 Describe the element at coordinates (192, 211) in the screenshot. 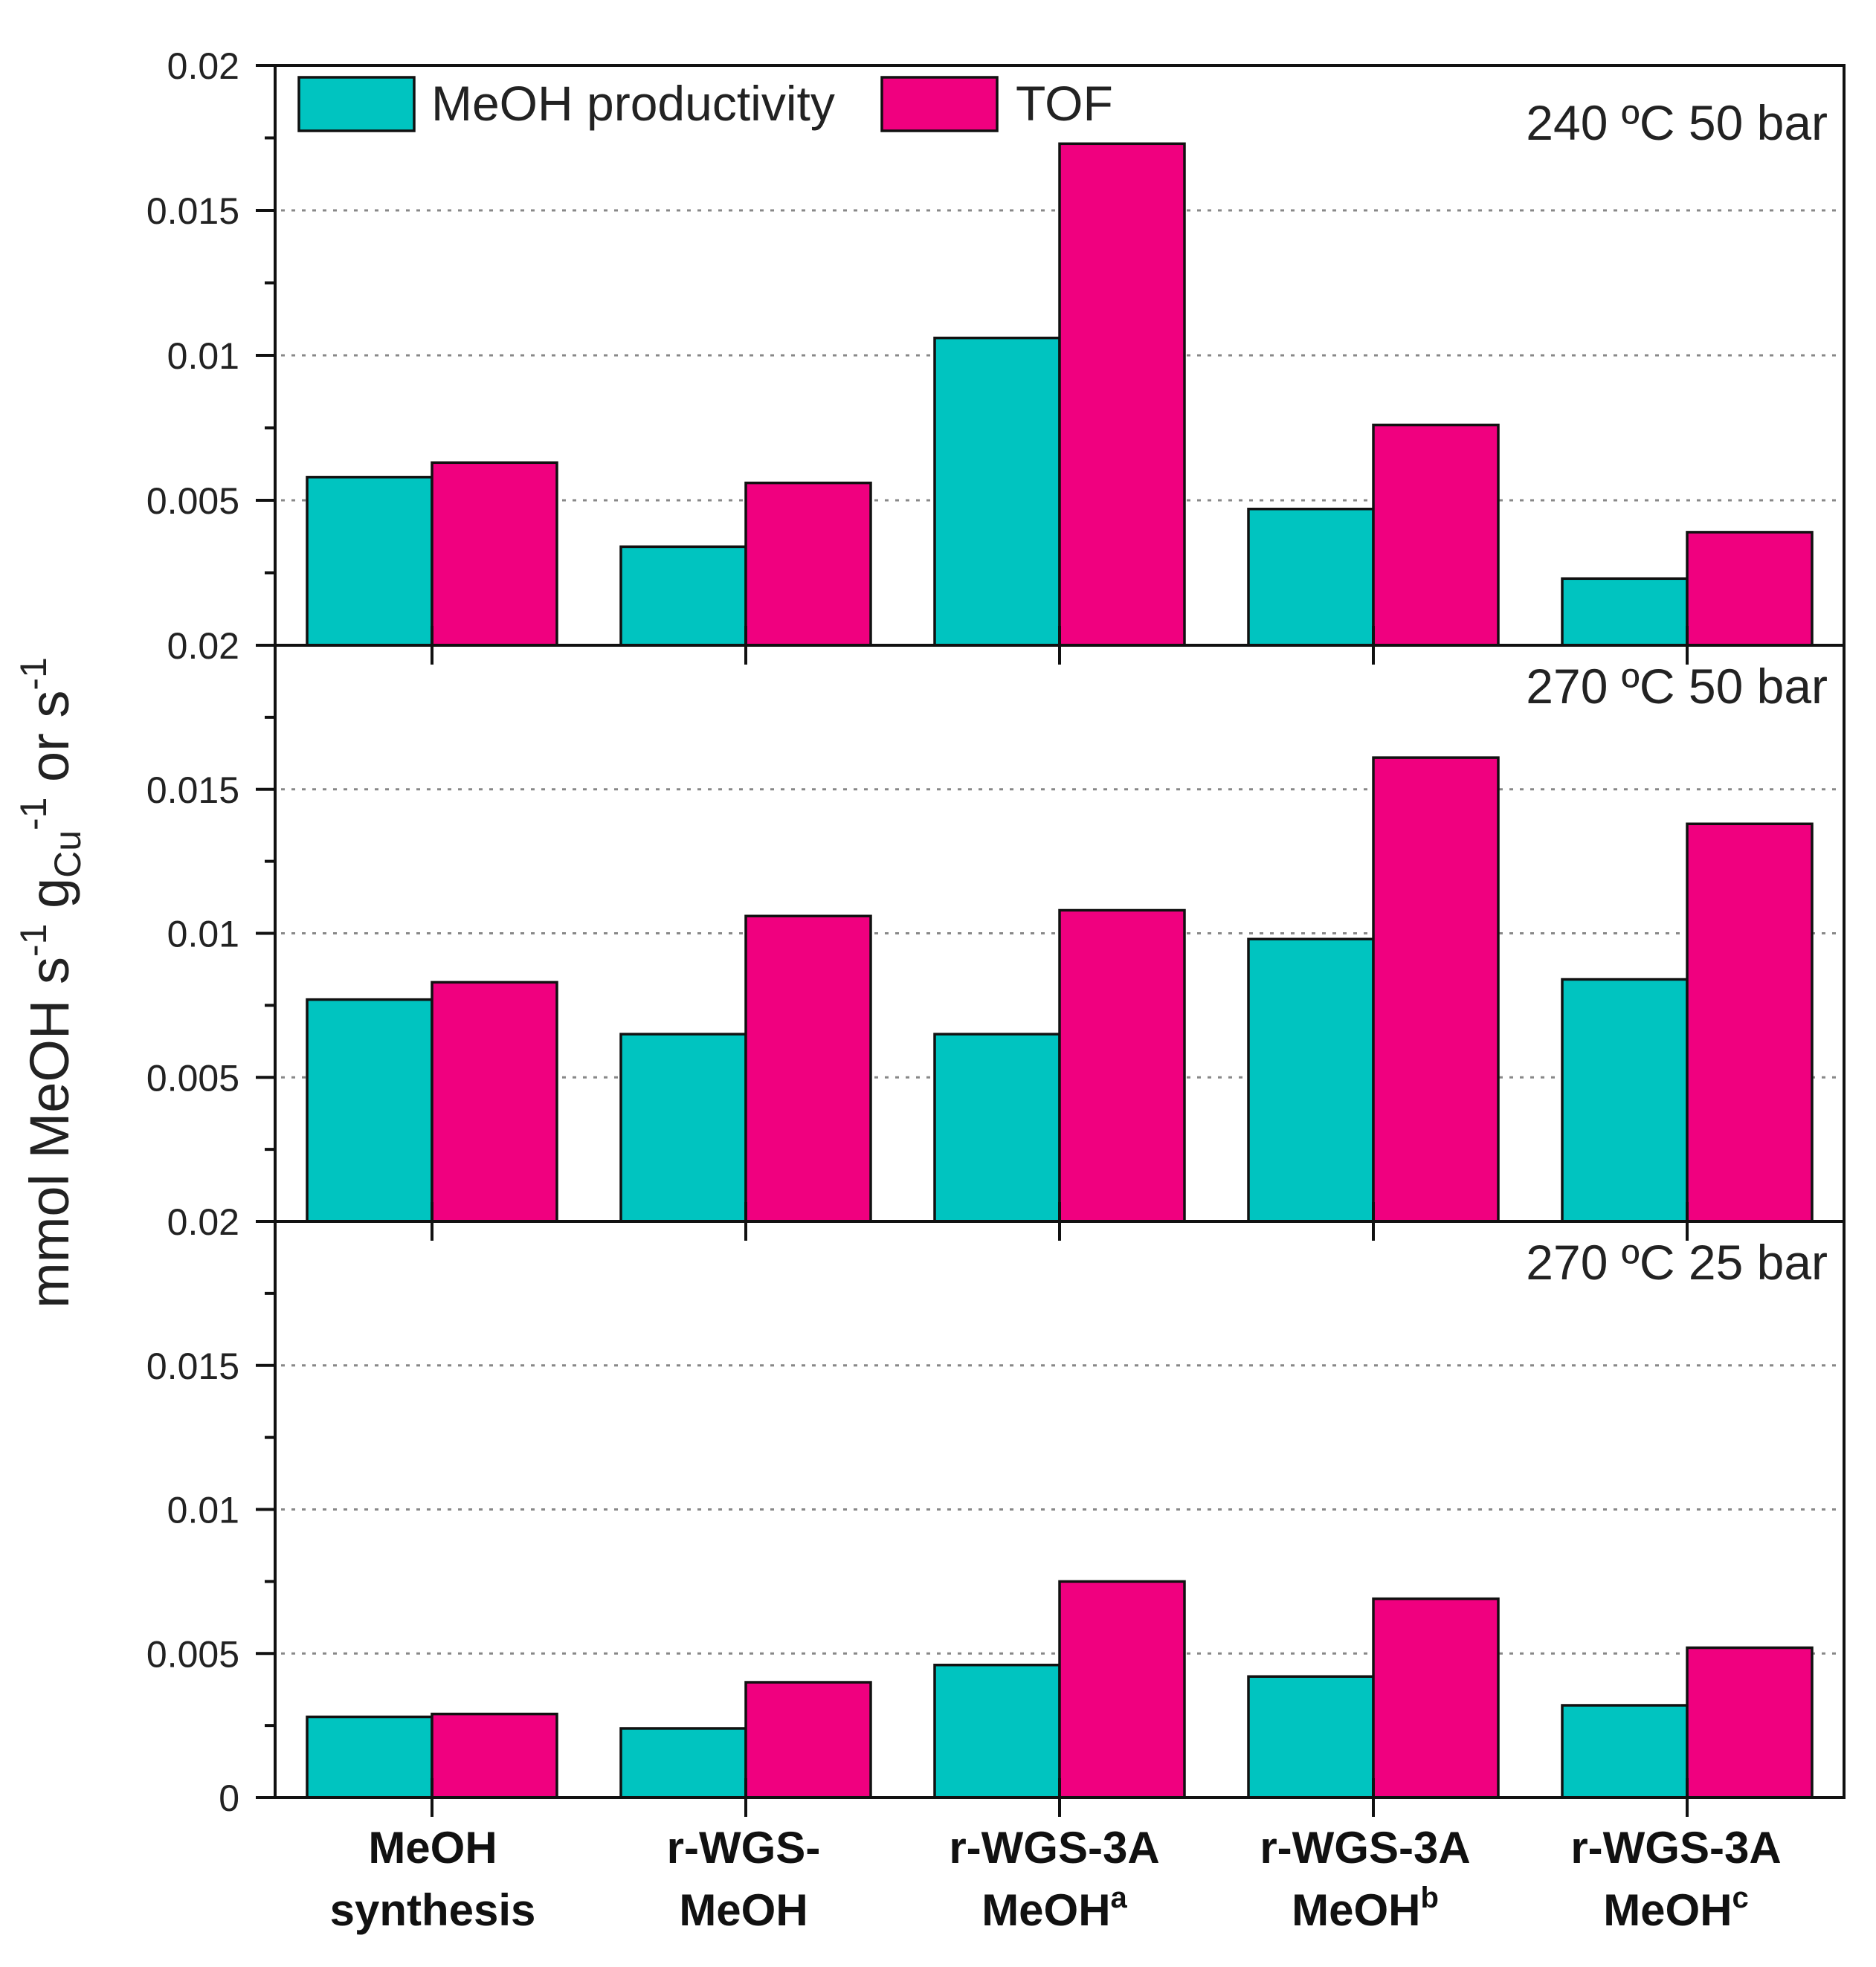

I see `ytick-label-p0-3: 0.015` at that location.